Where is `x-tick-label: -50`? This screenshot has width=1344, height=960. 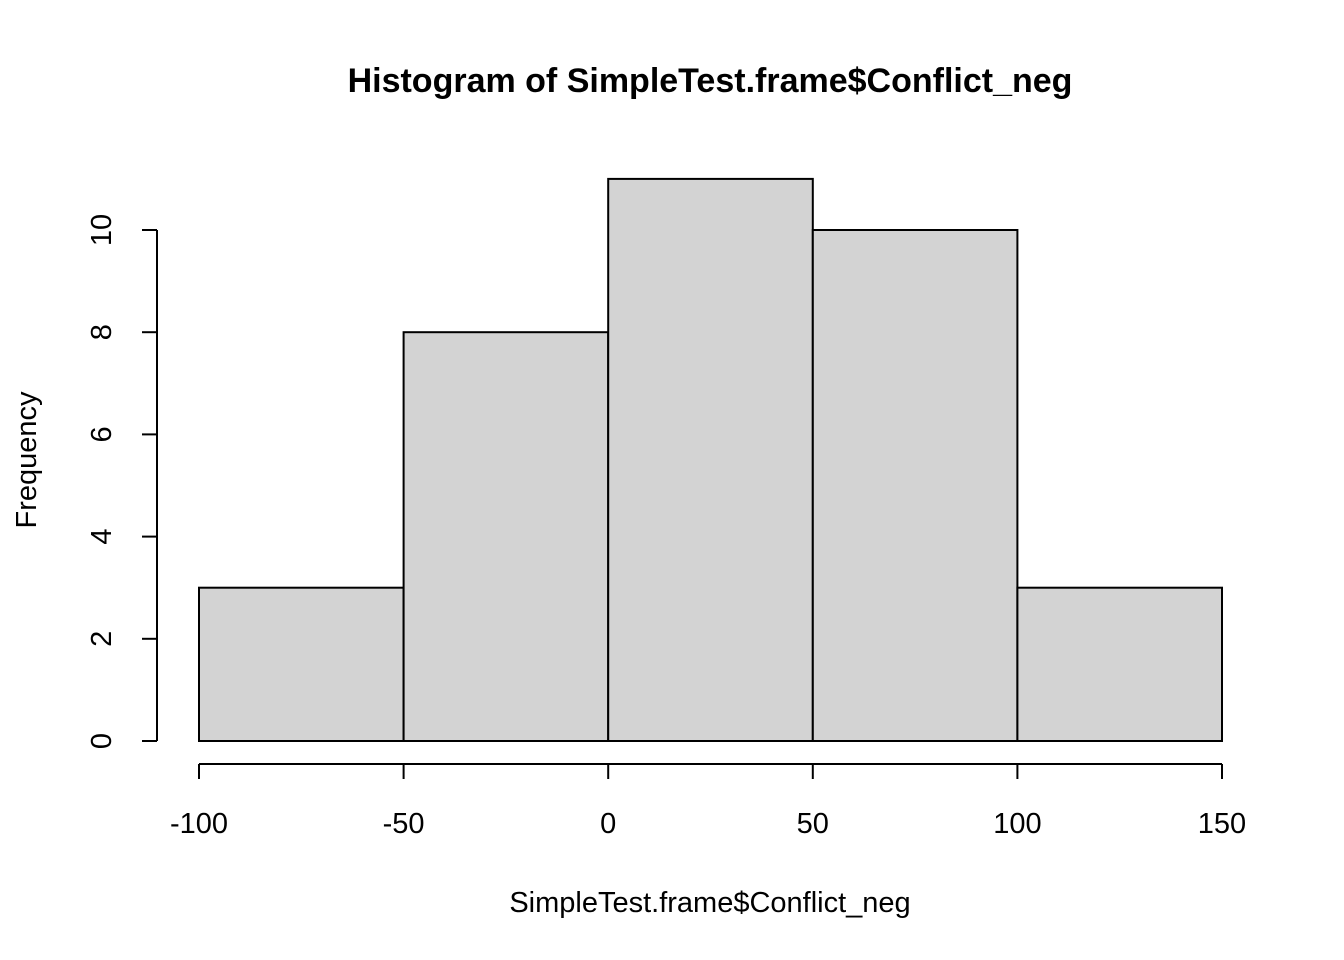
x-tick-label: -50 is located at coordinates (404, 824).